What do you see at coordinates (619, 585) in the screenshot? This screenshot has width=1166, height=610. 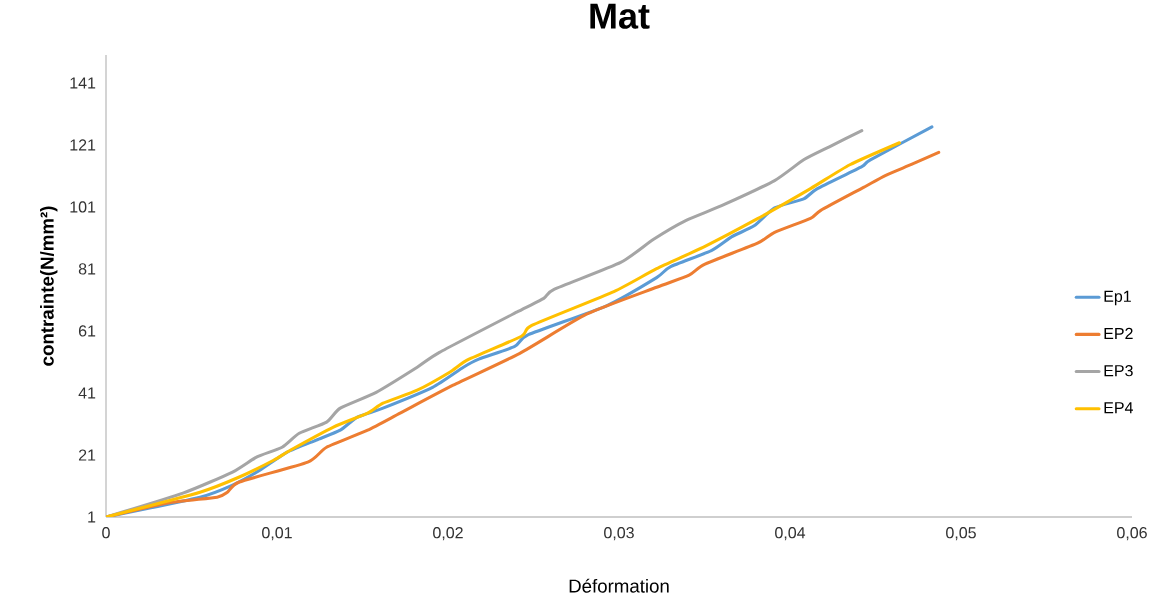 I see `x-axis-title: Déformation` at bounding box center [619, 585].